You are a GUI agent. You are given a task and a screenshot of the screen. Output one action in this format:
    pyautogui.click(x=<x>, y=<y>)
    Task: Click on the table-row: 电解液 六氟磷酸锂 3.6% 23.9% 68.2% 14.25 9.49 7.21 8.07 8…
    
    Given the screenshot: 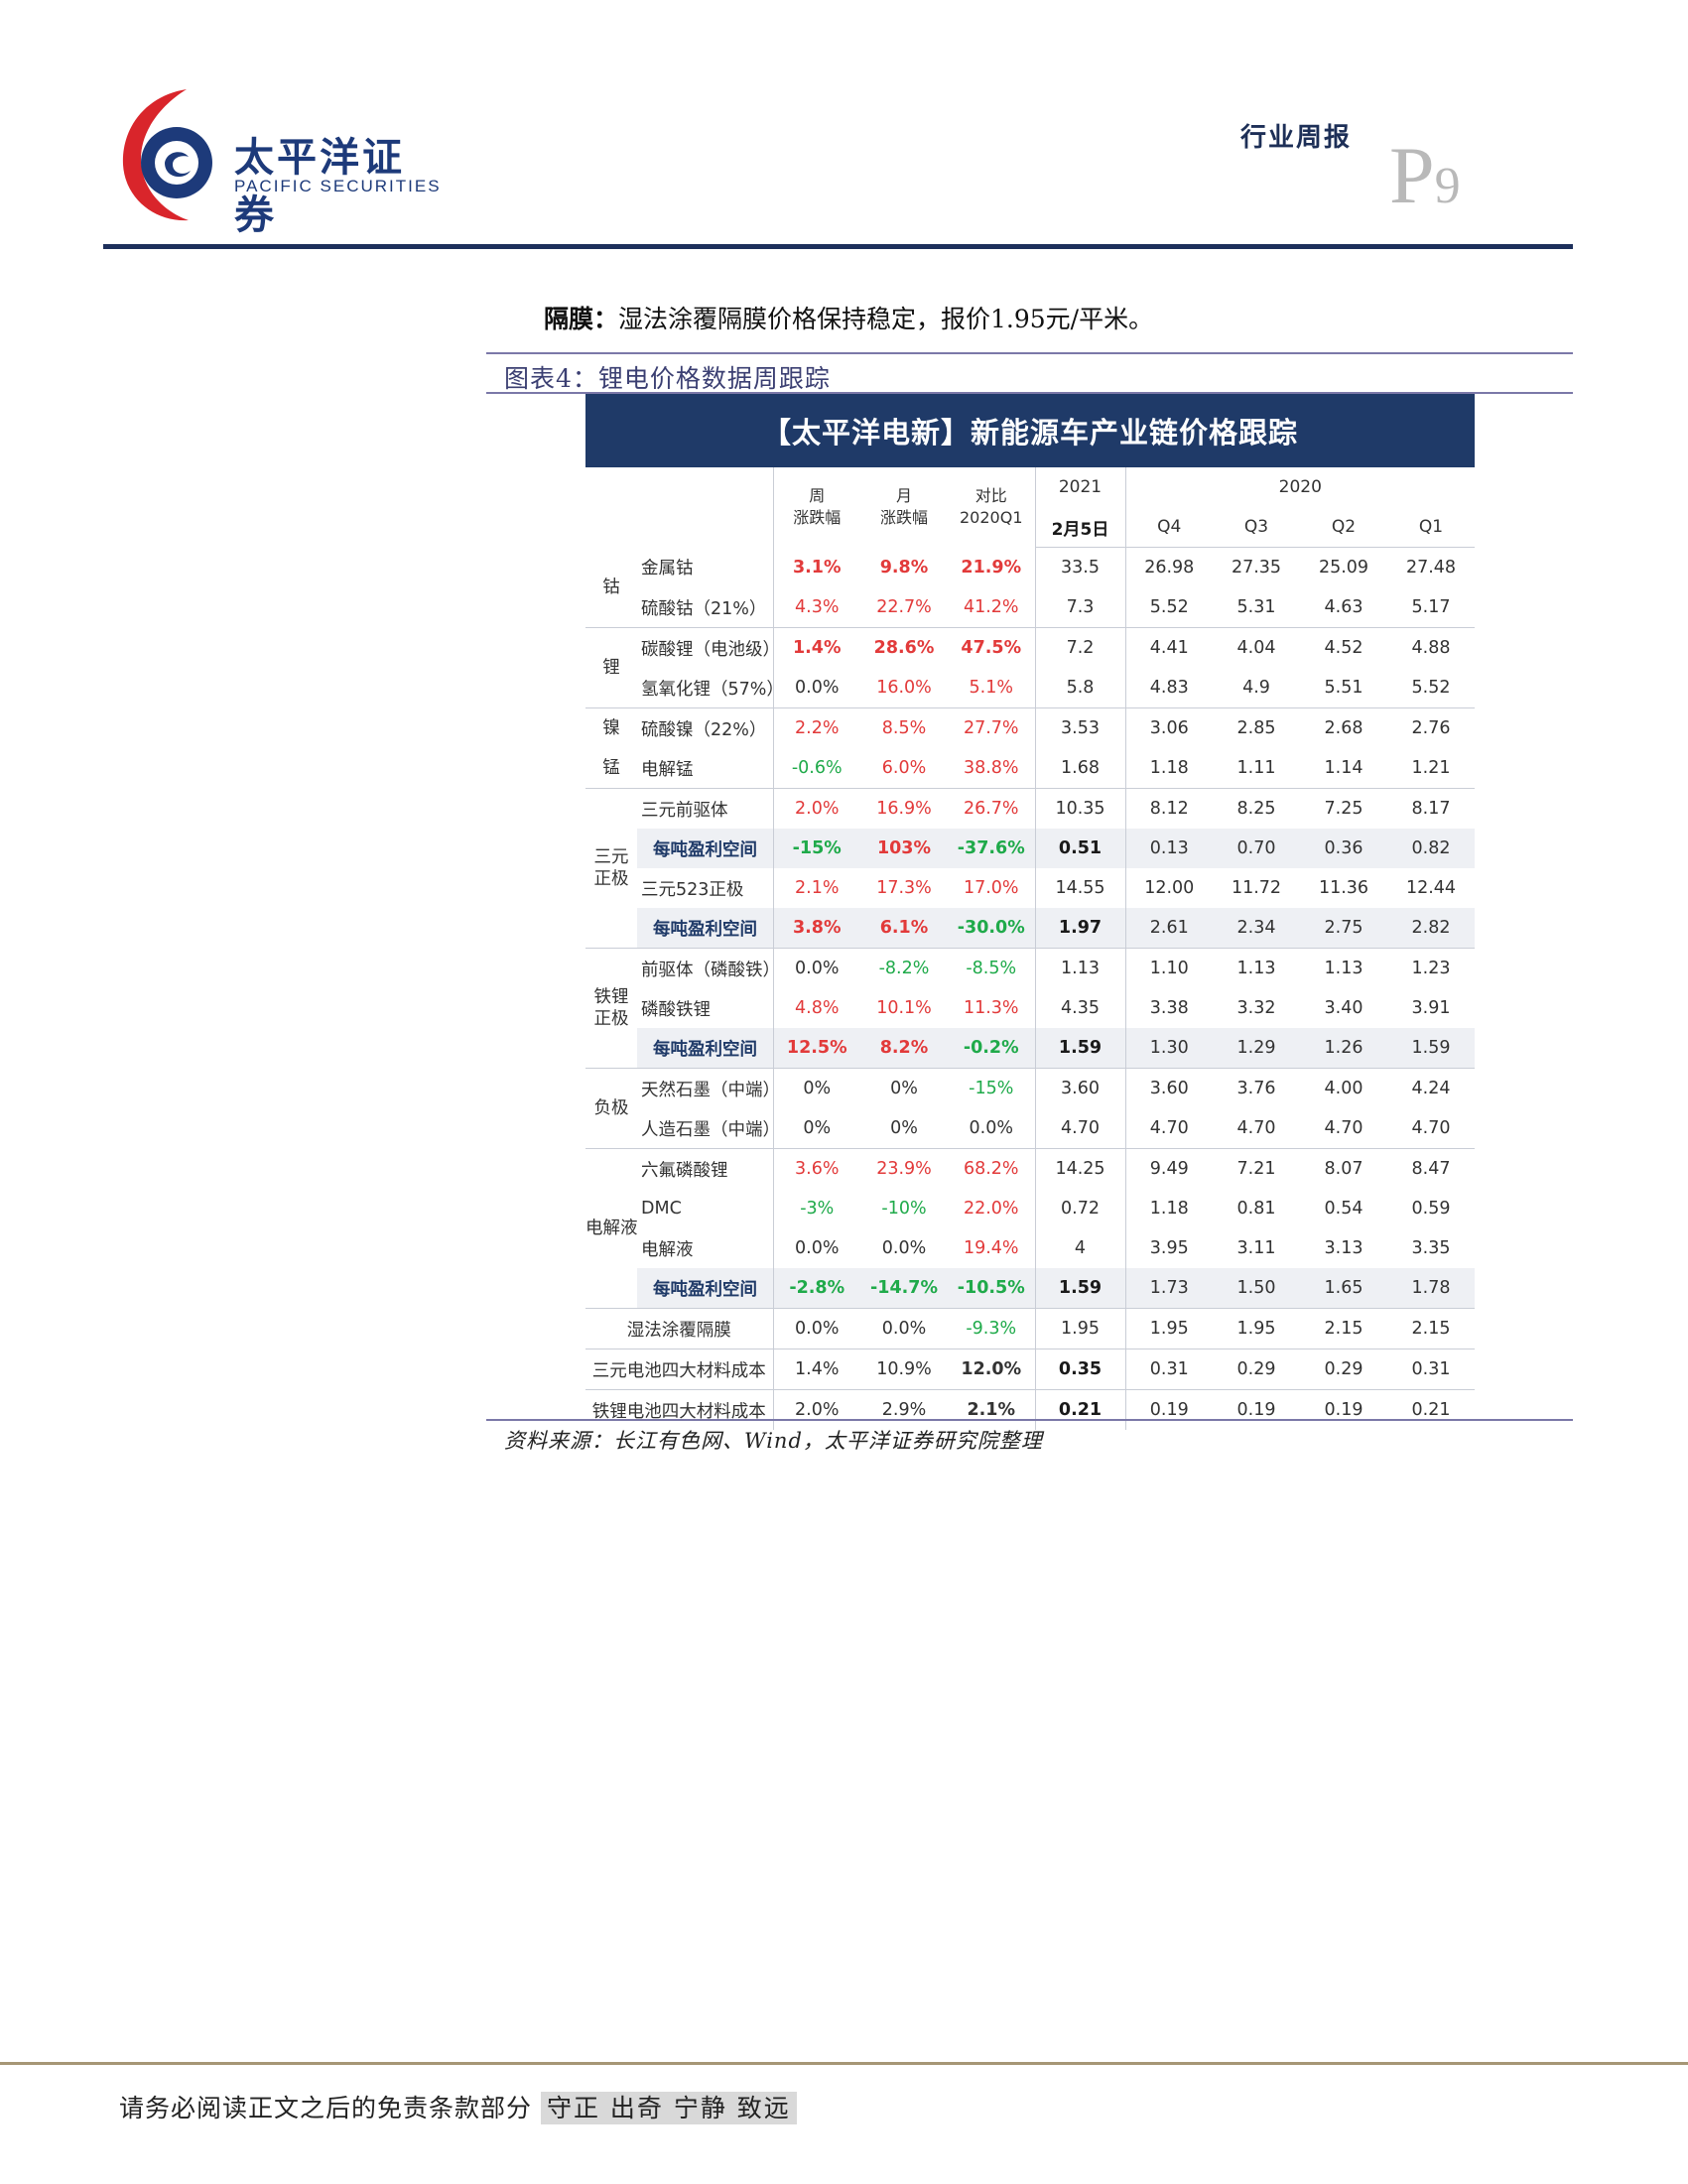 What is the action you would take?
    pyautogui.click(x=1030, y=1228)
    